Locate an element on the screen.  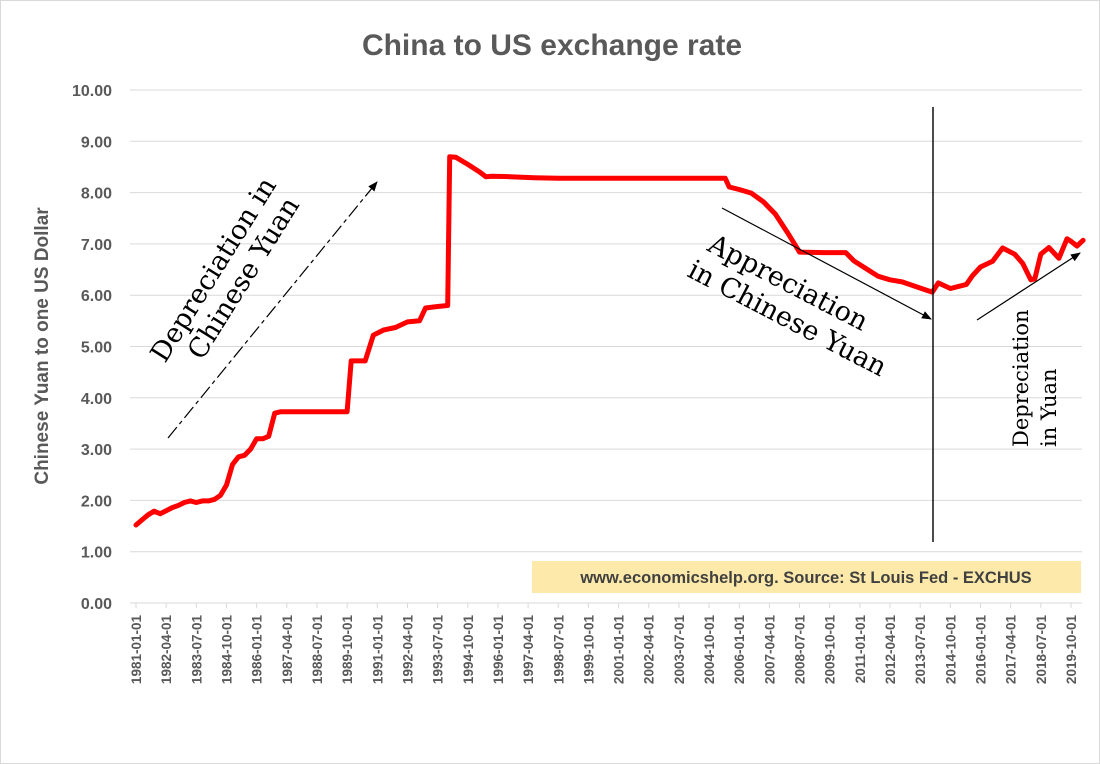
x-tick-label: 1996-01-01 is located at coordinates (498, 650).